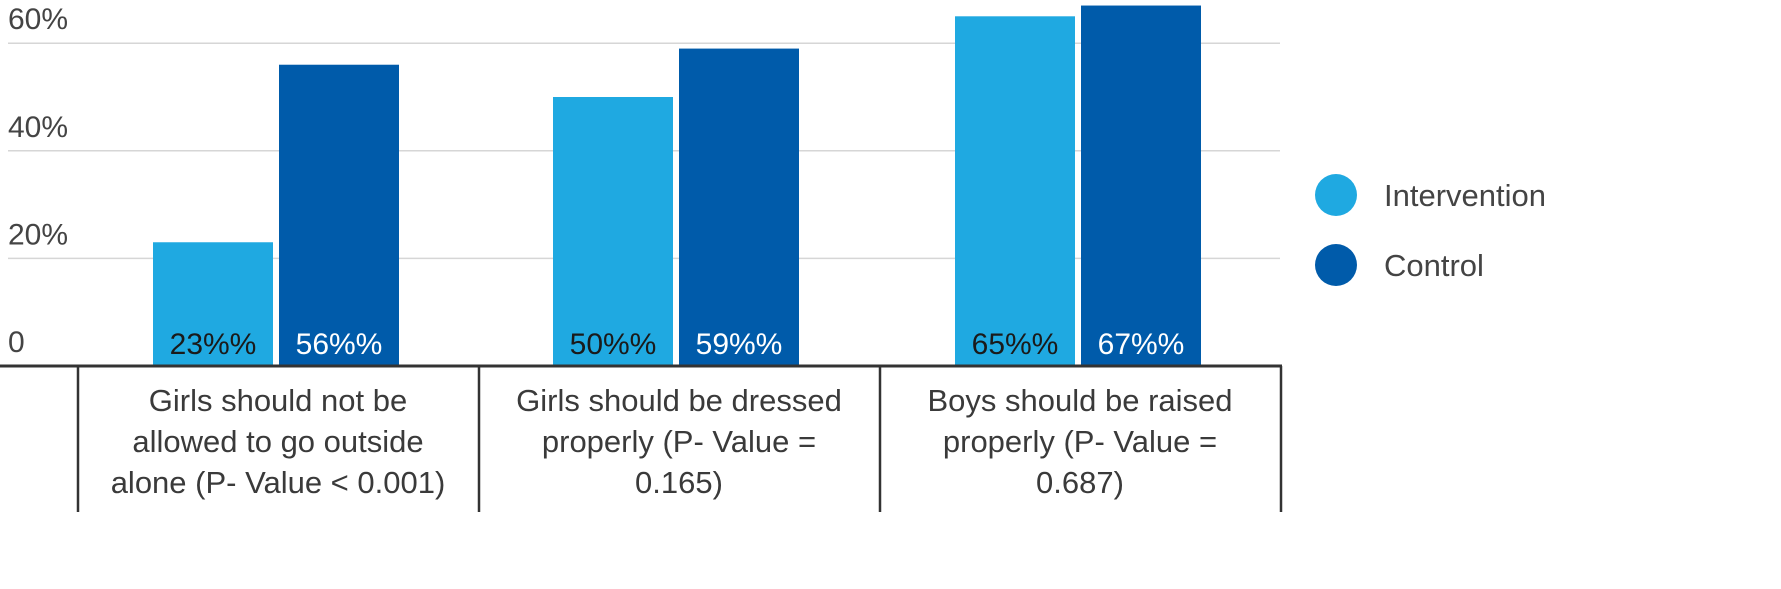 This screenshot has height=589, width=1781. What do you see at coordinates (1015, 344) in the screenshot?
I see `bar-value-label: 65%%` at bounding box center [1015, 344].